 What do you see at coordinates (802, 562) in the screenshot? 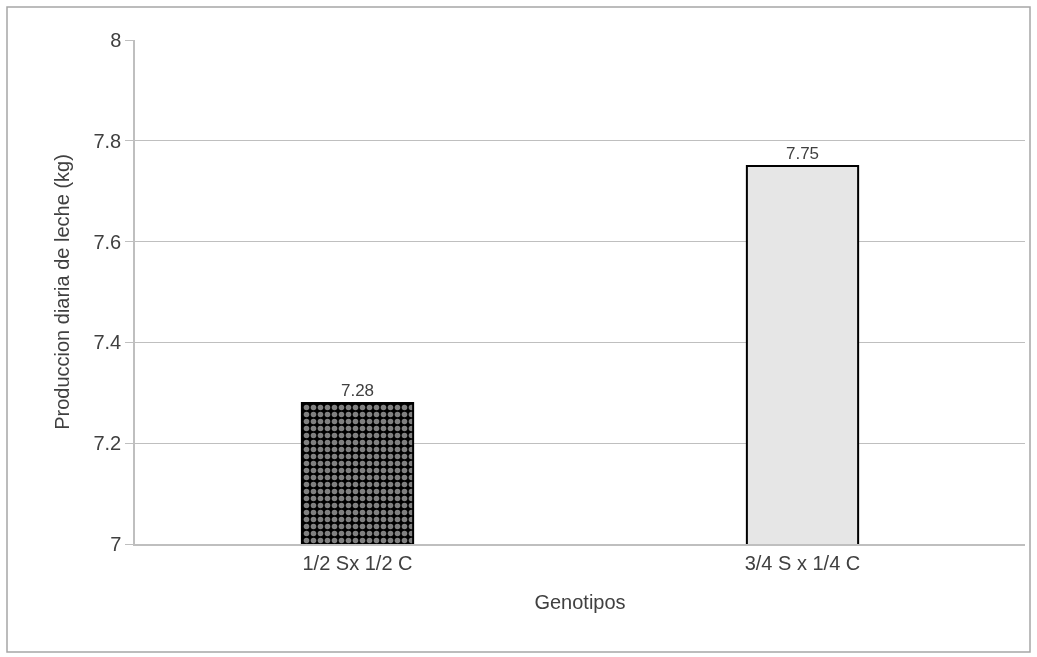
I see `x-tick-label: 3/4 S x 1/4 C` at bounding box center [802, 562].